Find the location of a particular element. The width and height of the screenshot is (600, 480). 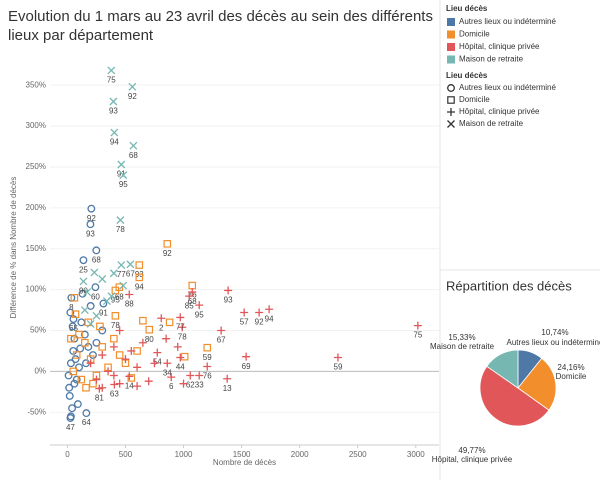

point-label: 78 is located at coordinates (182, 336).